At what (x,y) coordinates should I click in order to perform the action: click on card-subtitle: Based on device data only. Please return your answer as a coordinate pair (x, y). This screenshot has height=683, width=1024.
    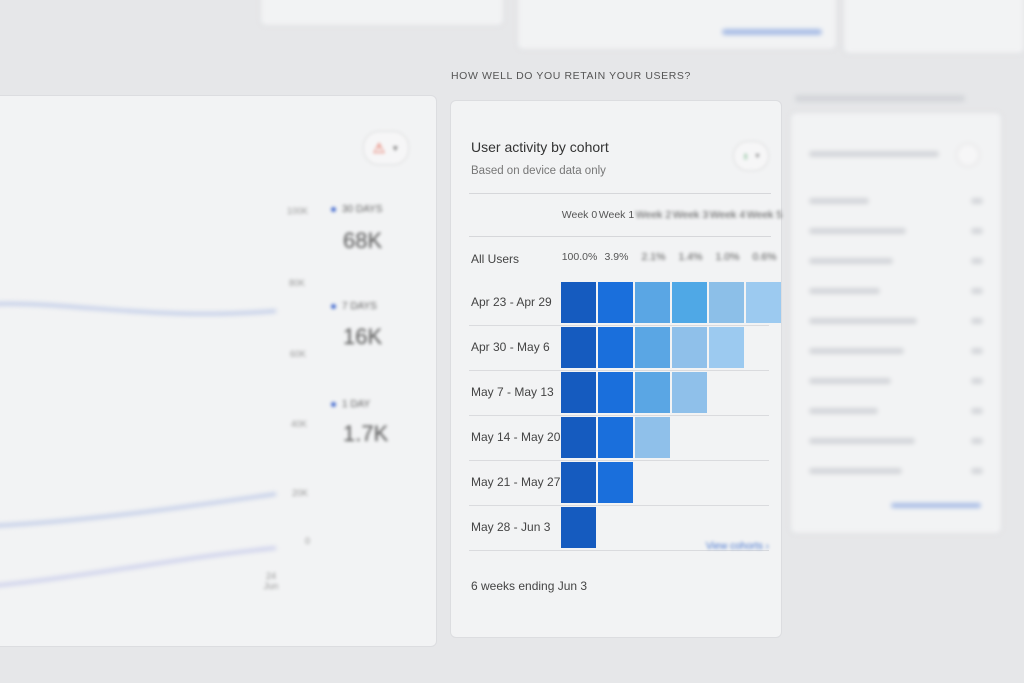
    Looking at the image, I should click on (538, 171).